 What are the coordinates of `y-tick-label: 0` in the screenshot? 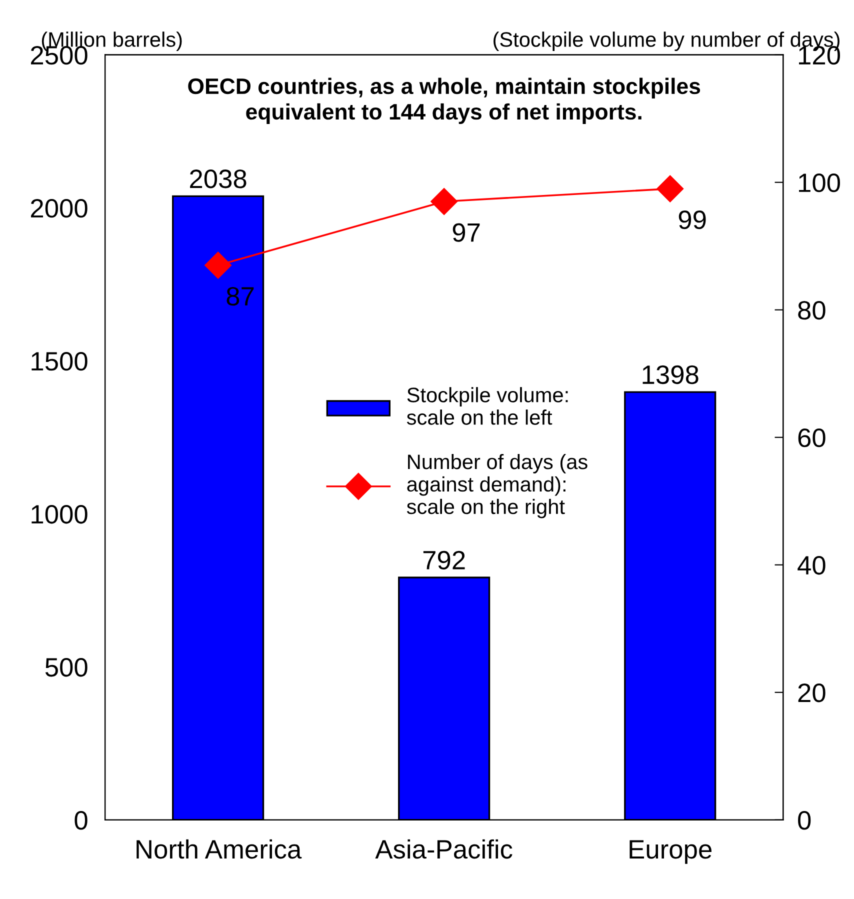 It's located at (81, 820).